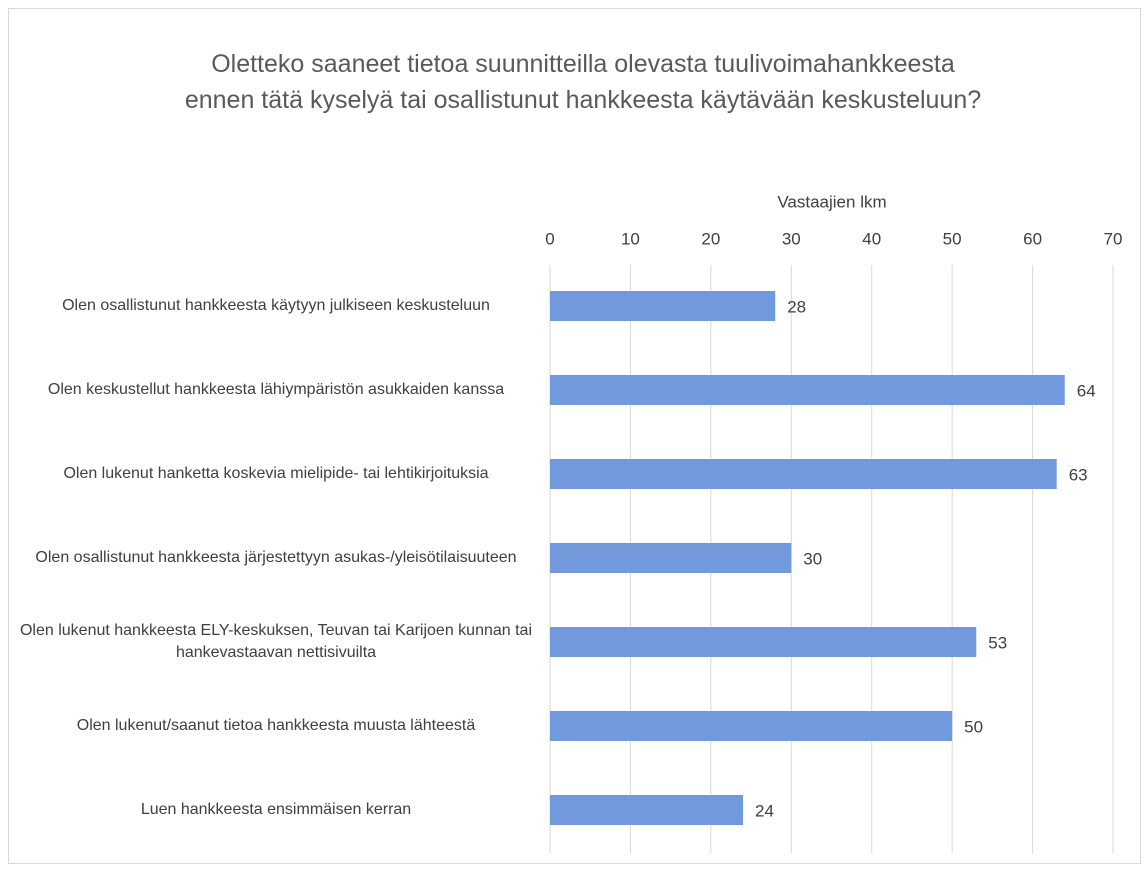  What do you see at coordinates (812, 558) in the screenshot?
I see `data-label: 30` at bounding box center [812, 558].